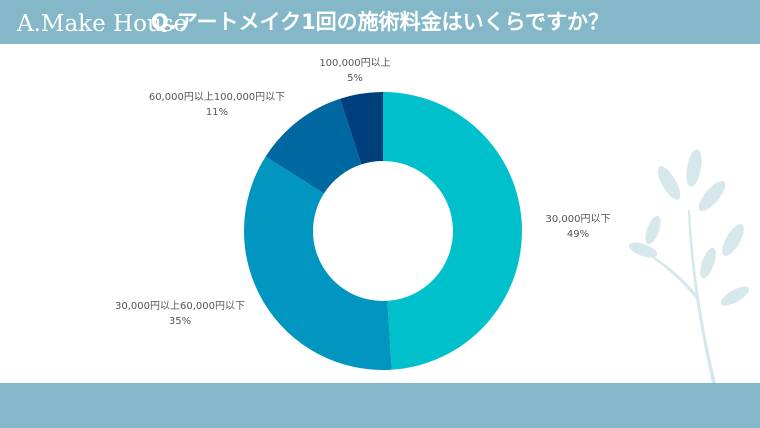  What do you see at coordinates (380, 405) in the screenshot?
I see `footer-banner` at bounding box center [380, 405].